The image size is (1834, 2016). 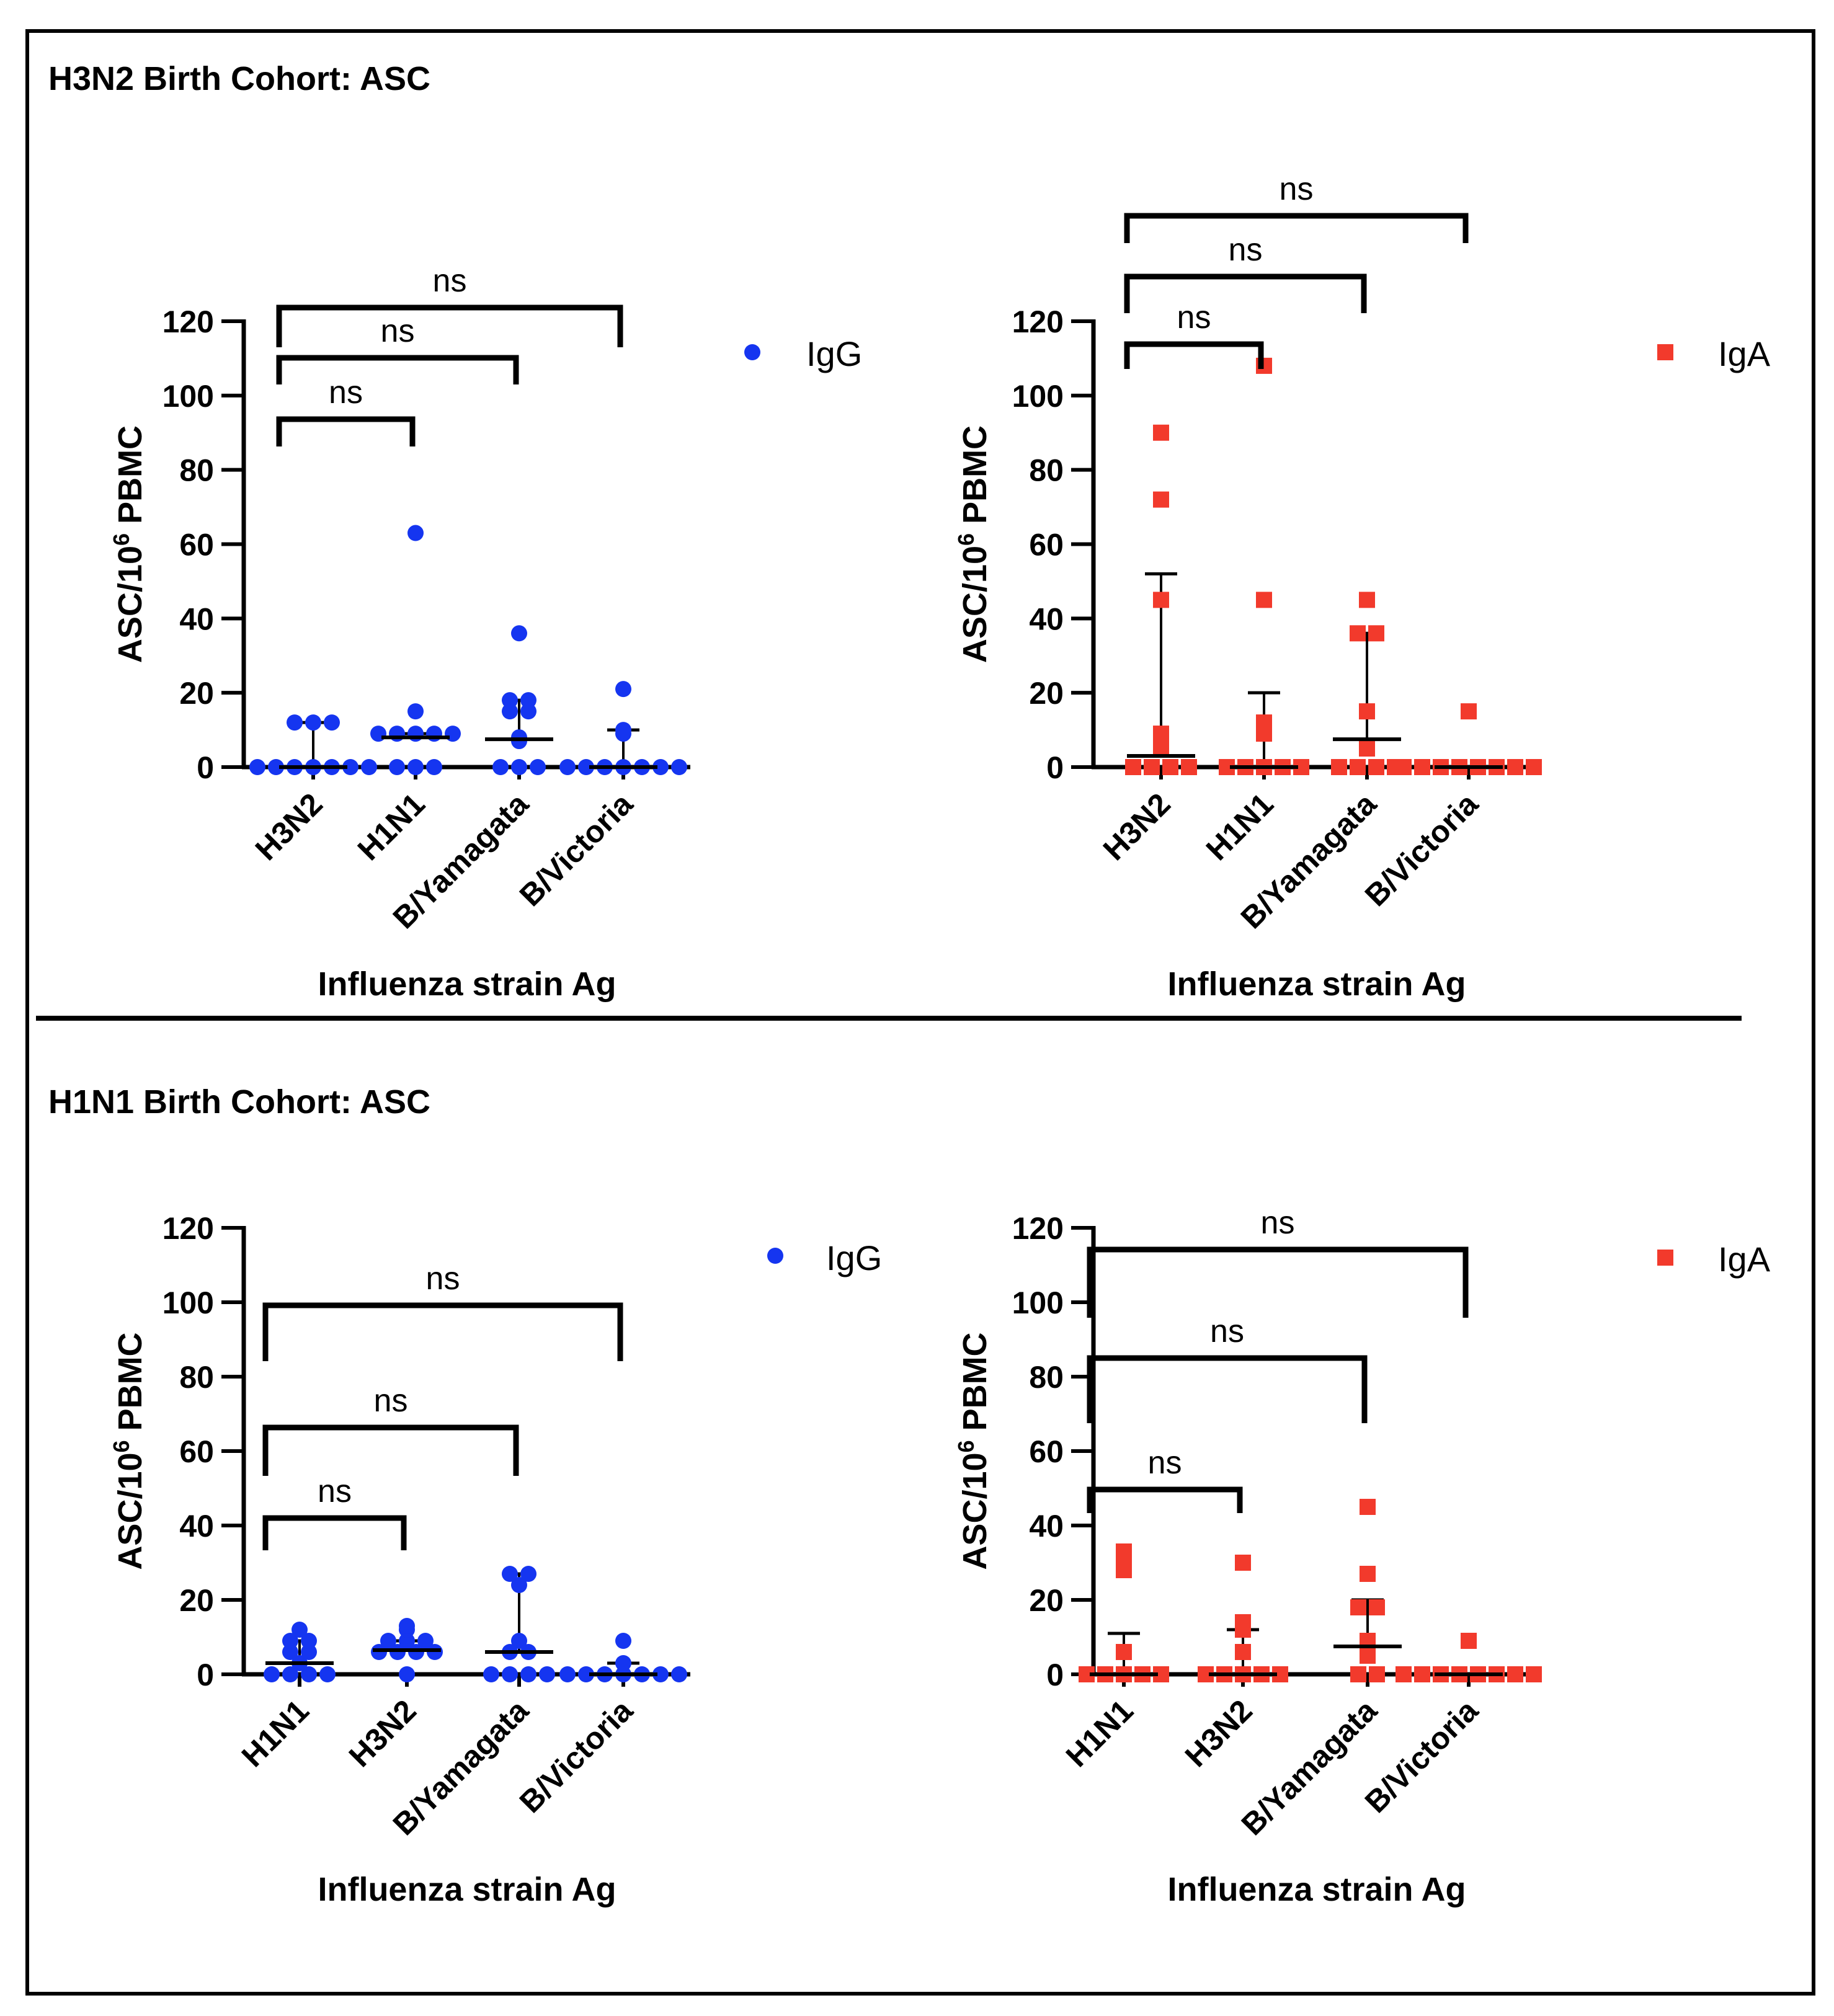 I want to click on x-axis-title: Influenza strain Ag, so click(x=1316, y=1889).